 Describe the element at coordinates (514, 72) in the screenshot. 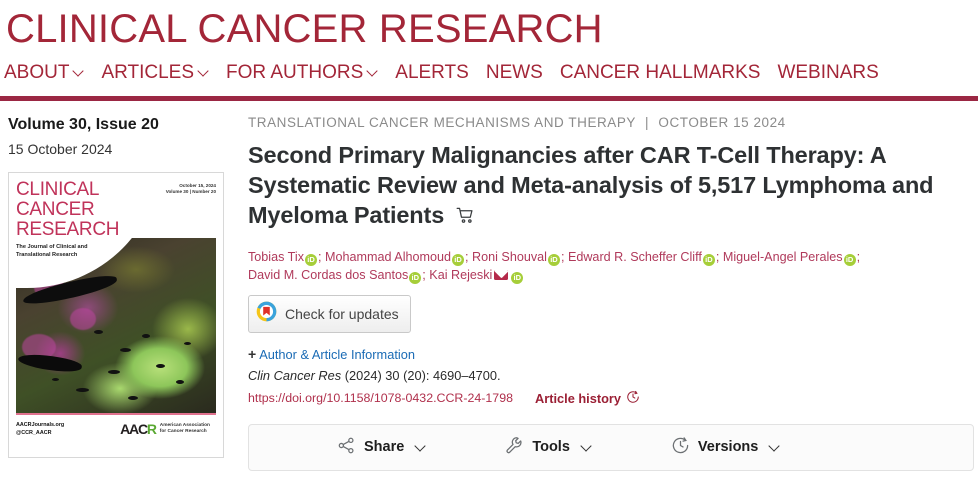

I see `nav-label: NEWS` at that location.